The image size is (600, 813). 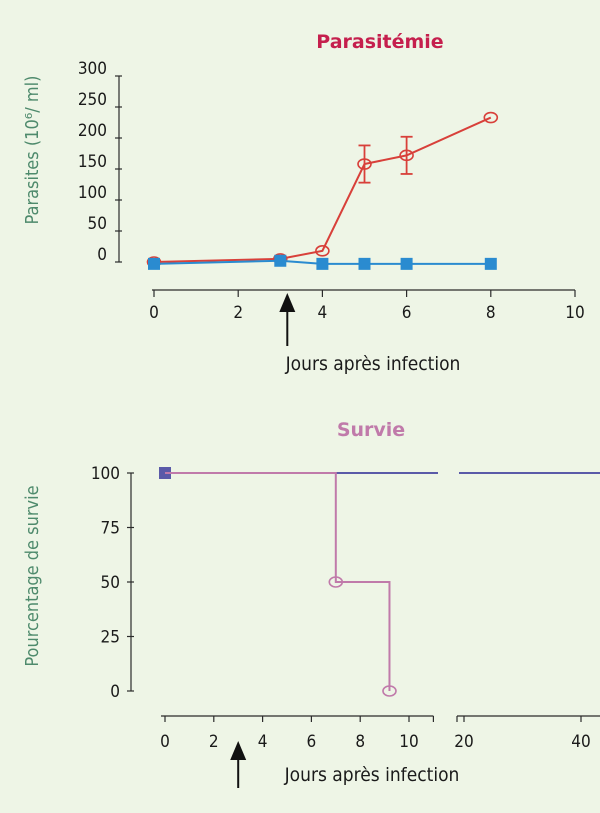 I want to click on x-tick-label: 20, so click(x=463, y=742).